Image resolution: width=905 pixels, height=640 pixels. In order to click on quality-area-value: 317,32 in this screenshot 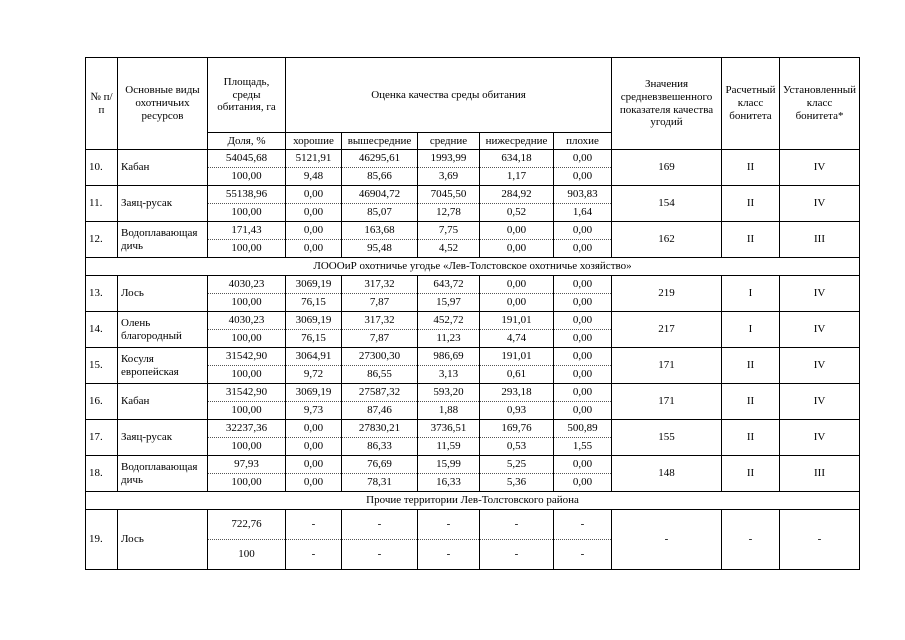, I will do `click(379, 320)`.